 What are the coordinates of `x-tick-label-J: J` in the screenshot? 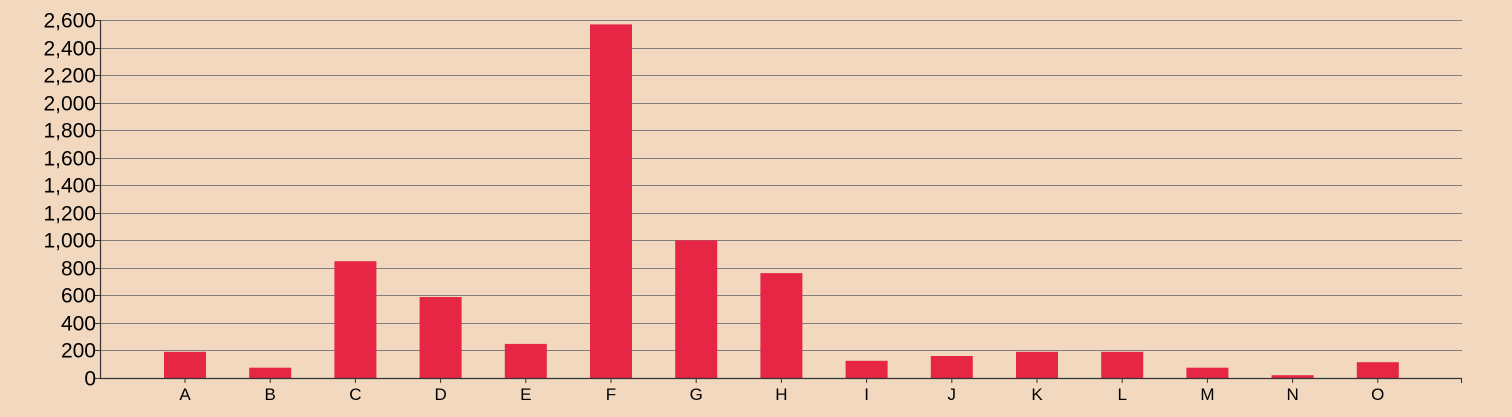 It's located at (952, 394).